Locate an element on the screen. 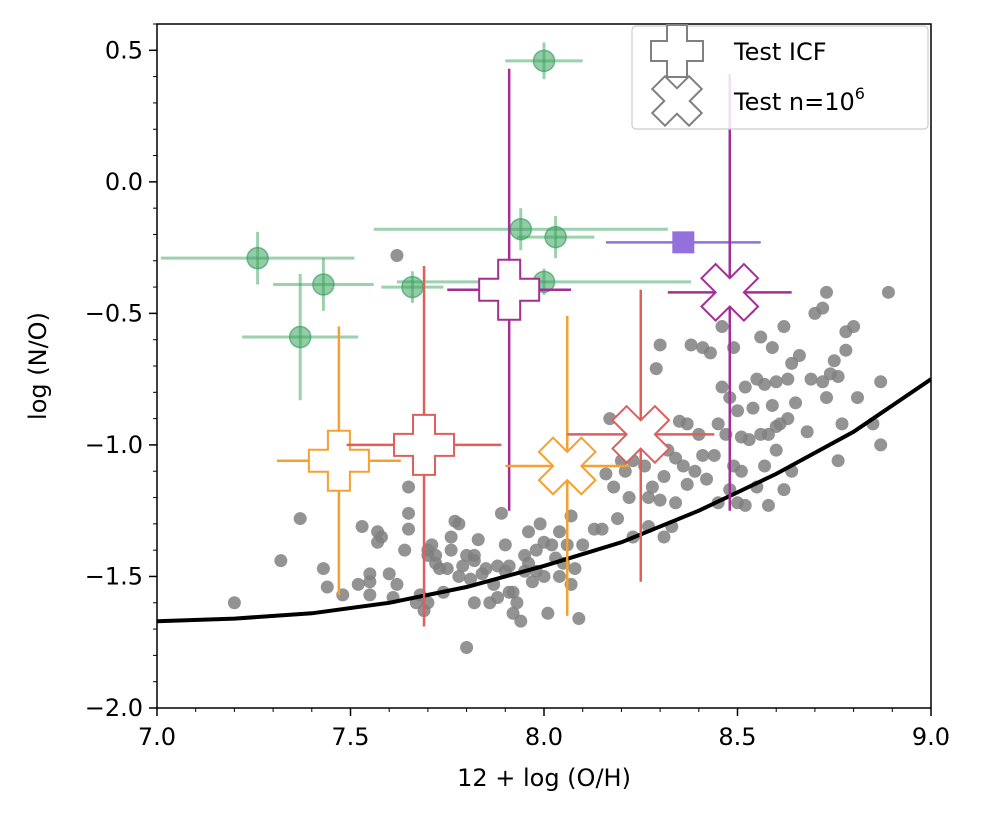 The width and height of the screenshot is (981, 817). x-tick-label: 7.5 is located at coordinates (350, 737).